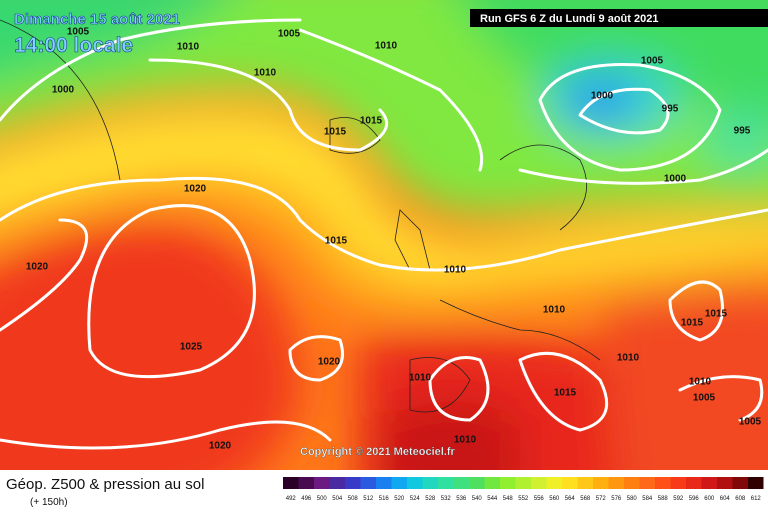 The height and width of the screenshot is (512, 768). What do you see at coordinates (554, 499) in the screenshot?
I see `legend-value: 560` at bounding box center [554, 499].